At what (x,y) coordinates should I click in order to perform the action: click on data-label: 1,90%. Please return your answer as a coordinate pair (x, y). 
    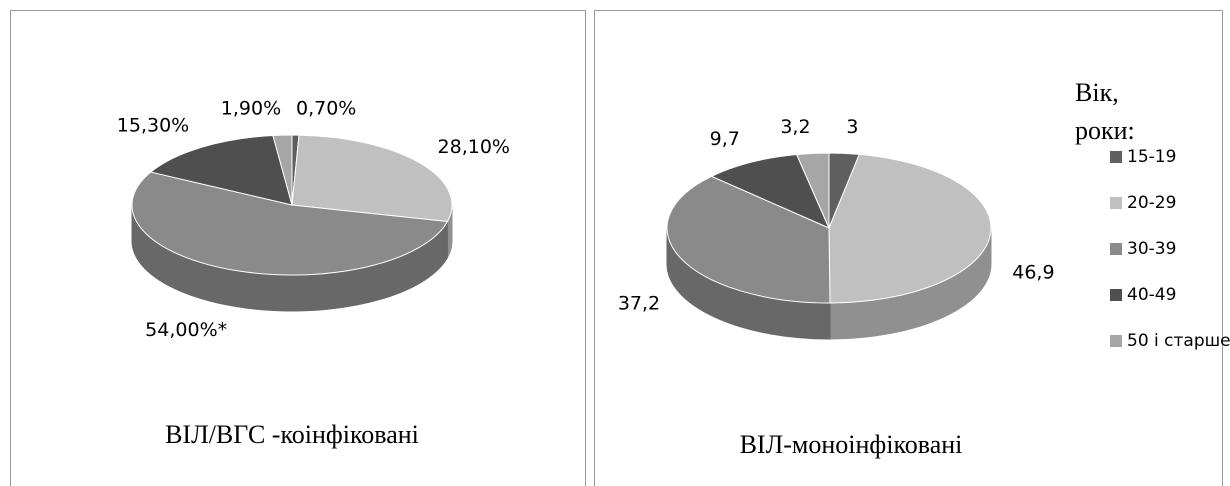
    Looking at the image, I should click on (251, 109).